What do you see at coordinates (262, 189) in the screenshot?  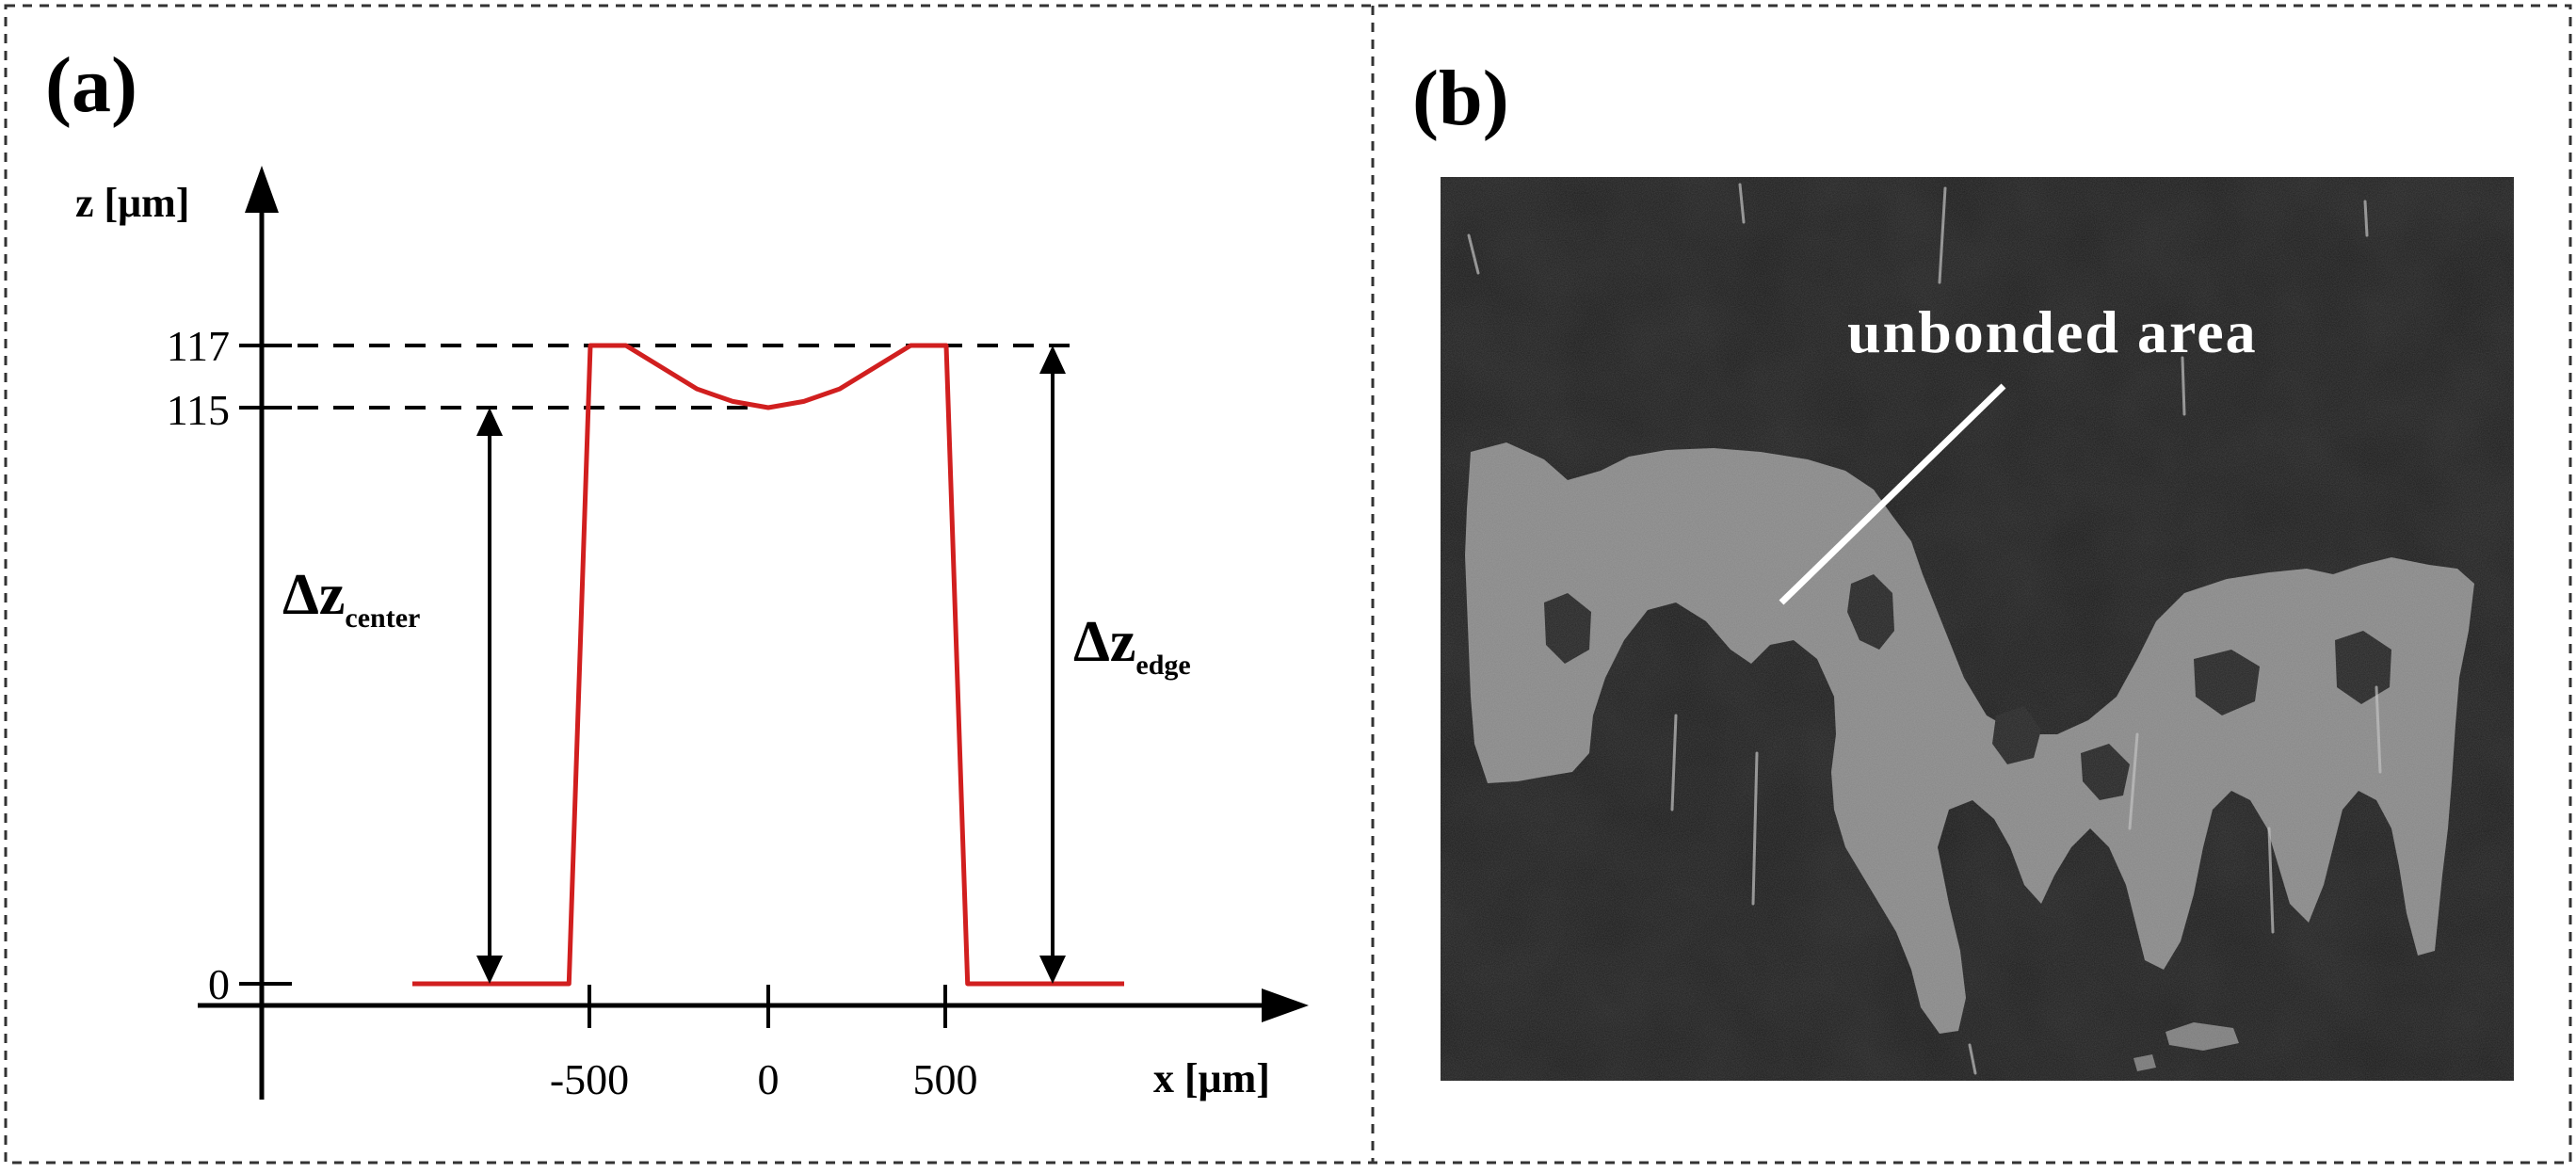 I see `y-axis-arrow-icon` at bounding box center [262, 189].